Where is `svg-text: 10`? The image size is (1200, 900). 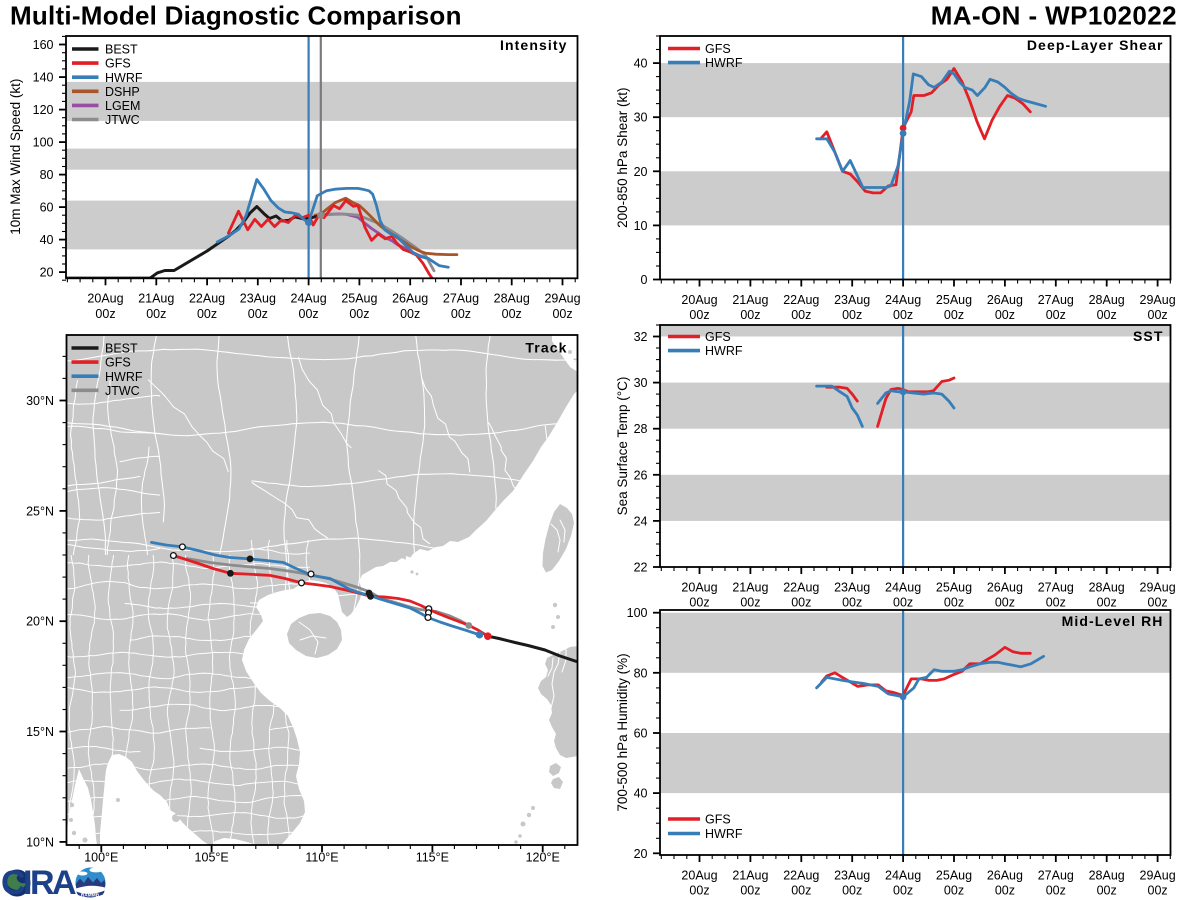 svg-text: 10 is located at coordinates (641, 226).